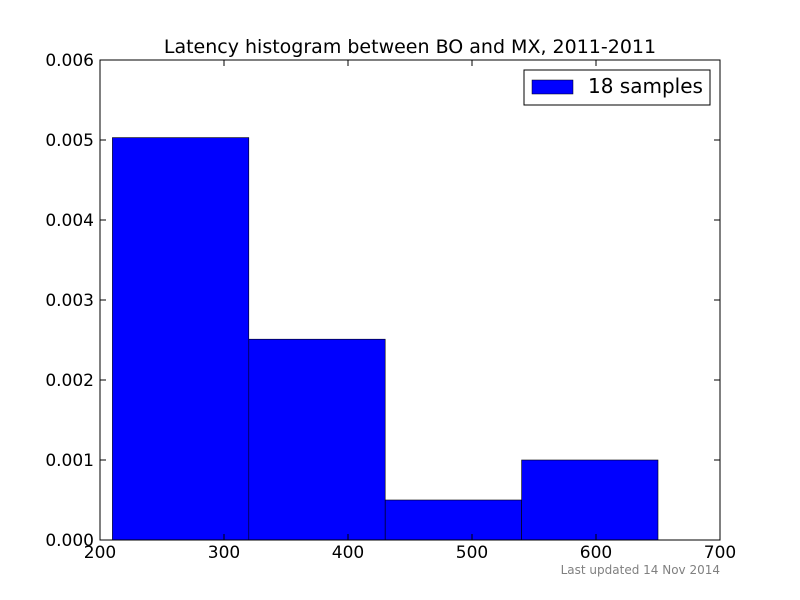 The width and height of the screenshot is (800, 600). Describe the element at coordinates (69, 381) in the screenshot. I see `y-tick-label: 0.002` at that location.